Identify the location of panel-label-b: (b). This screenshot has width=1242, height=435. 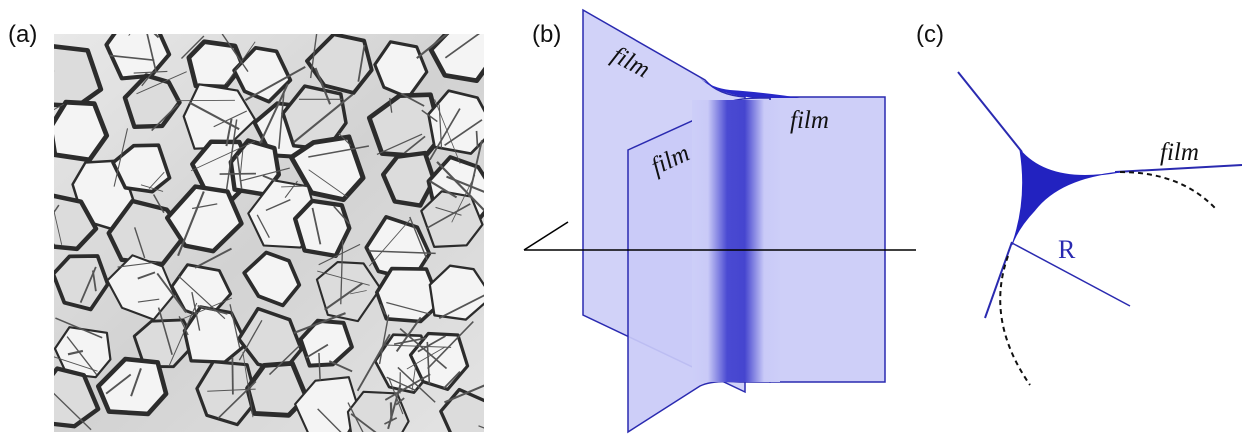
(546, 34).